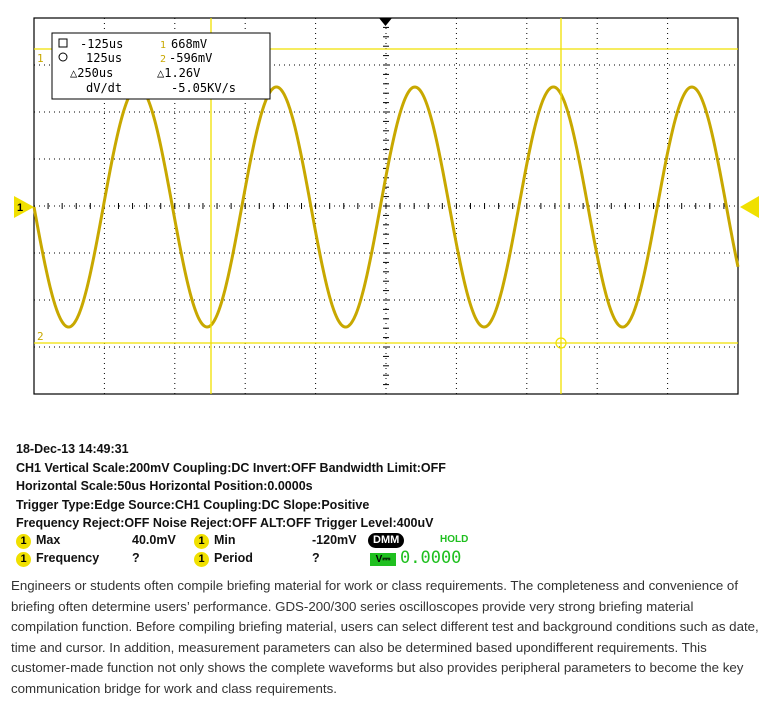  Describe the element at coordinates (48, 540) in the screenshot. I see `max-label: Max` at that location.